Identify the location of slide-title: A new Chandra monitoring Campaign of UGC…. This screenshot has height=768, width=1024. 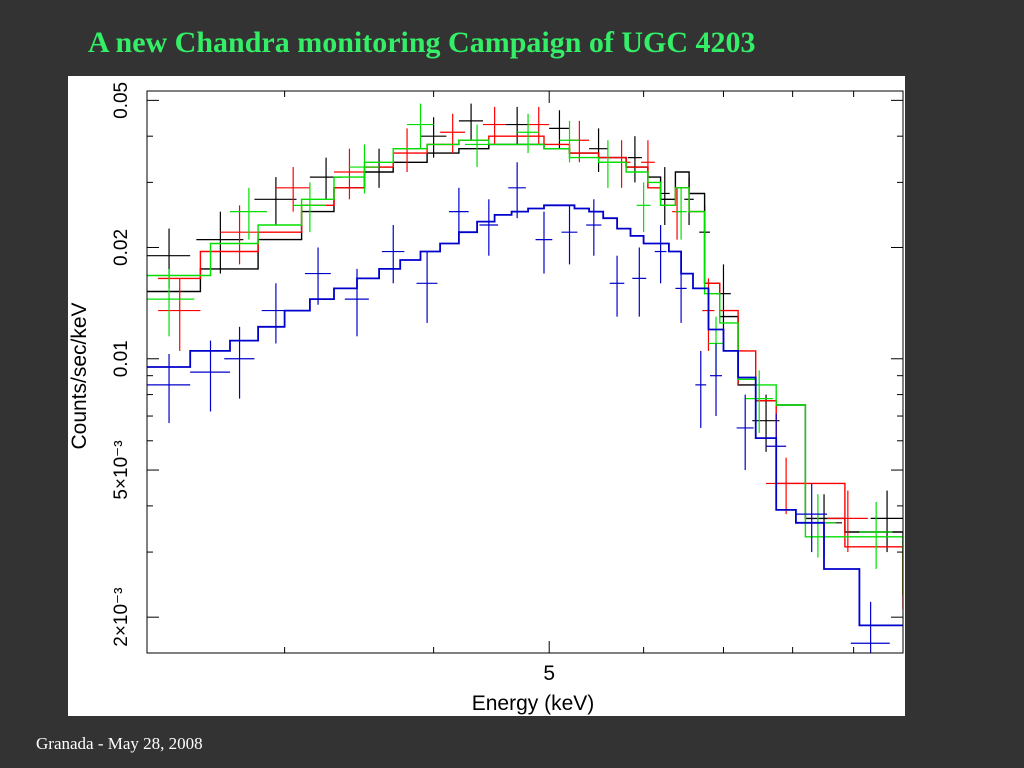
(422, 42).